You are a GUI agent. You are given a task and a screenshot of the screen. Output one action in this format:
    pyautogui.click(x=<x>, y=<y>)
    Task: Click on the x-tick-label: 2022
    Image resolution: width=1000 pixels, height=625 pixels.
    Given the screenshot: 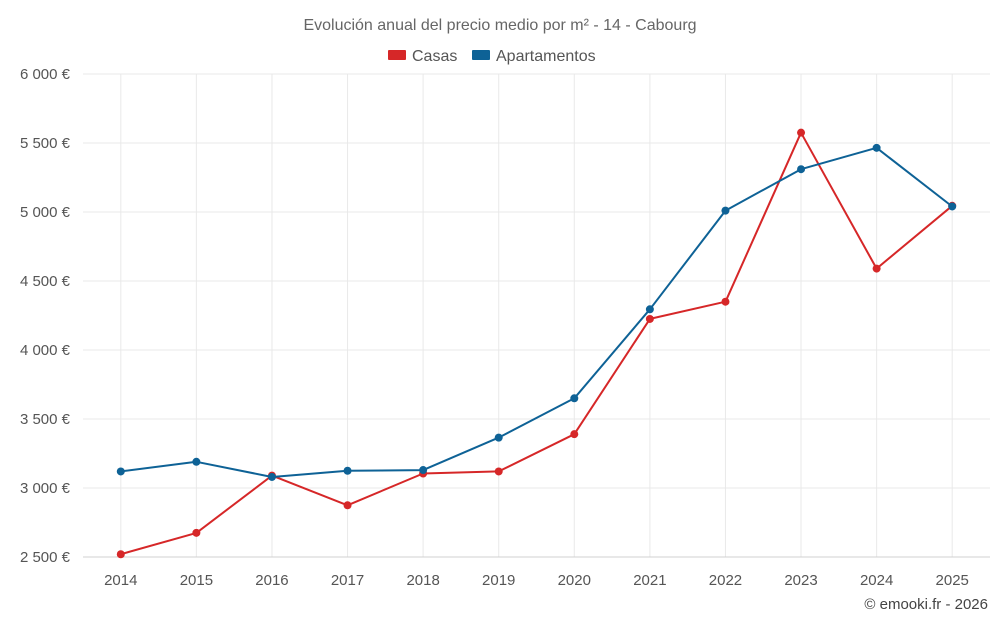 What is the action you would take?
    pyautogui.click(x=725, y=580)
    